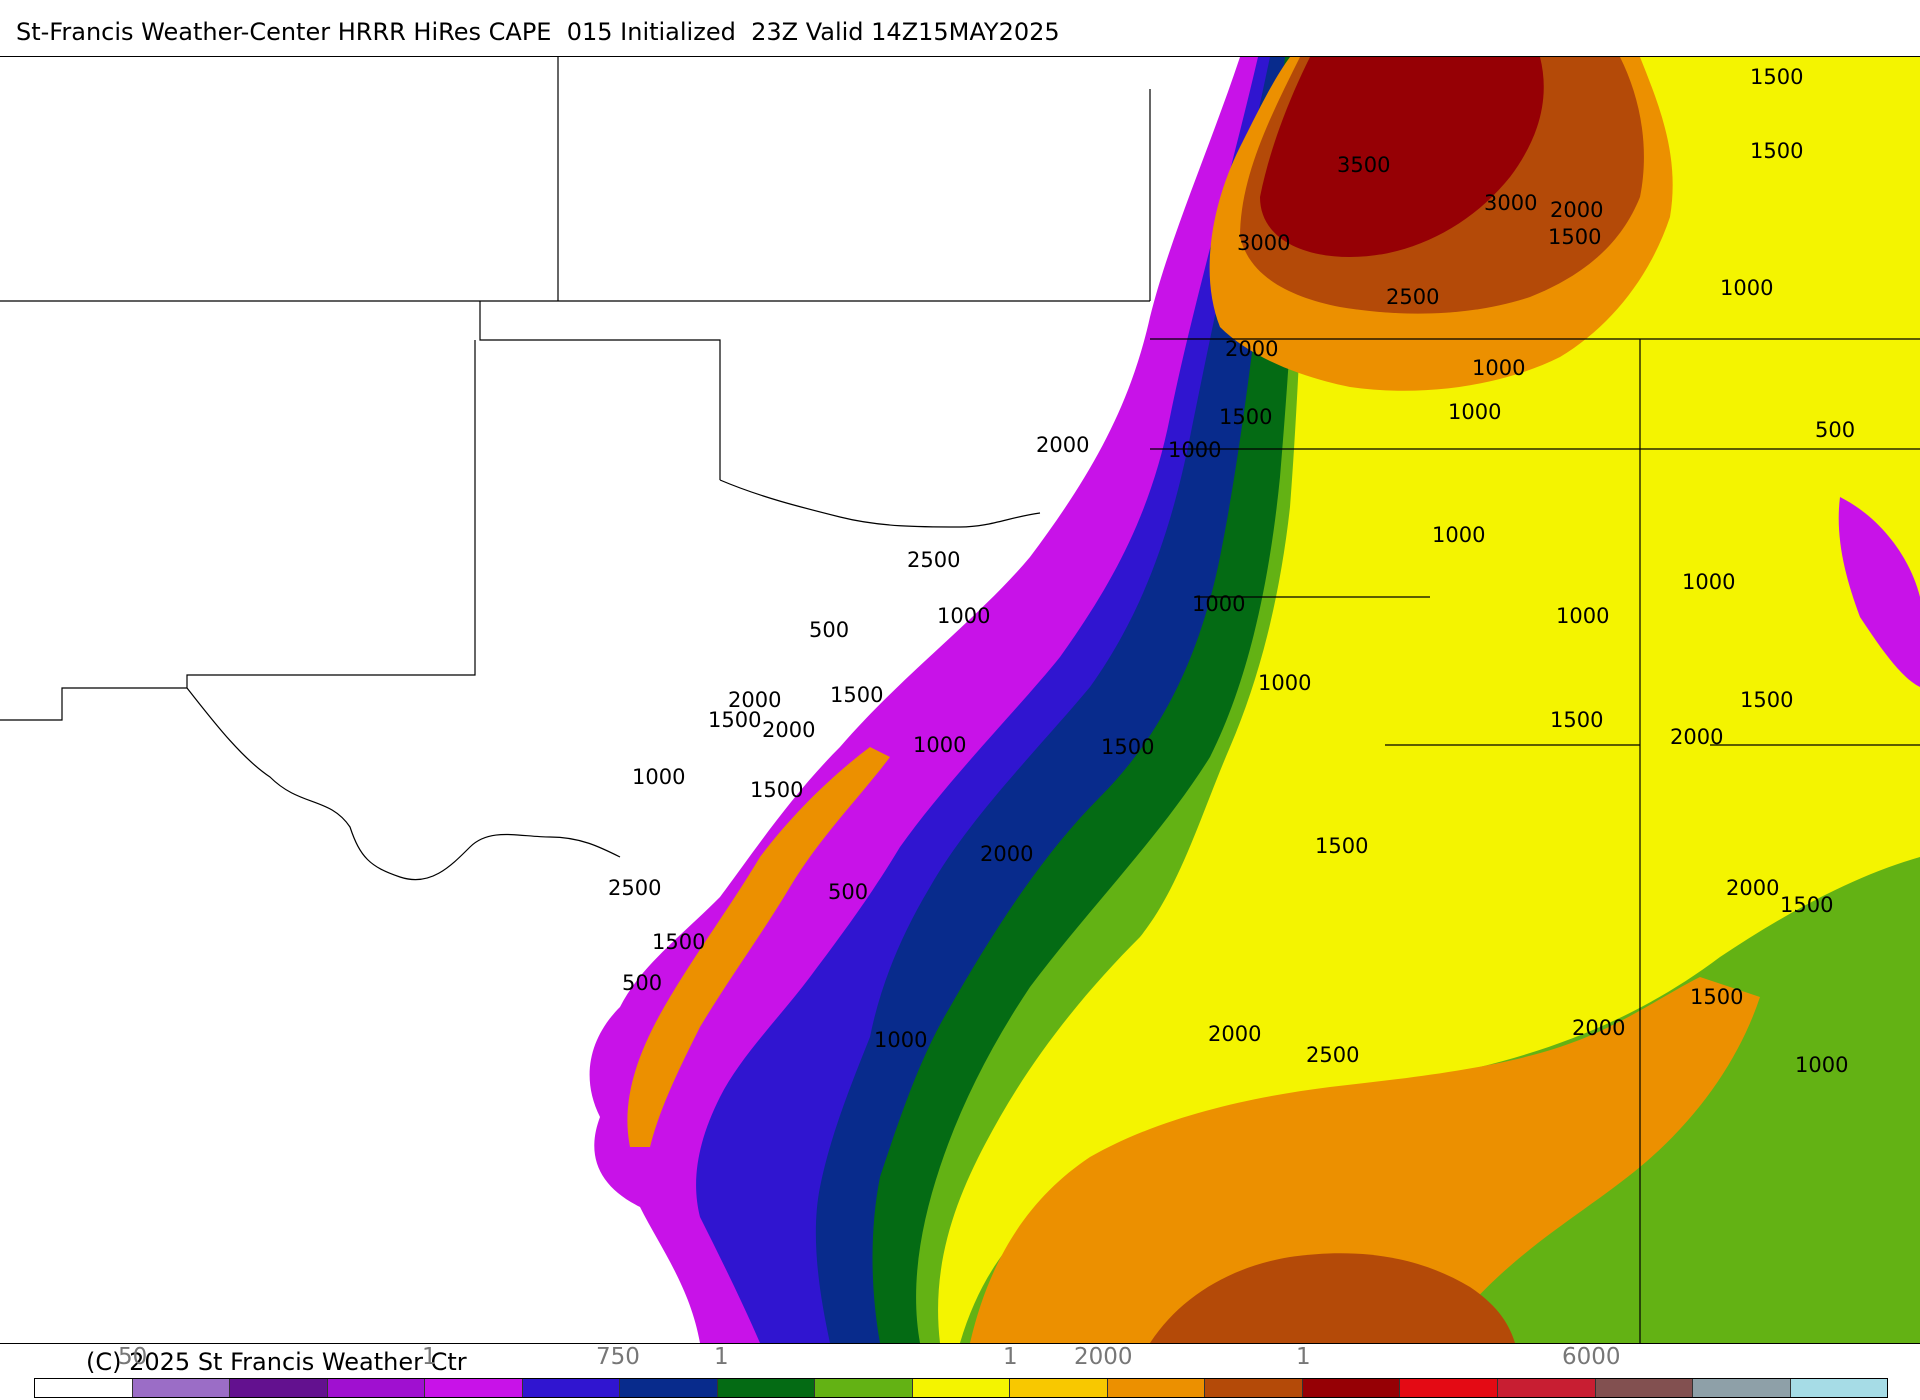  What do you see at coordinates (1103, 1357) in the screenshot?
I see `colorbar-tick: 2000` at bounding box center [1103, 1357].